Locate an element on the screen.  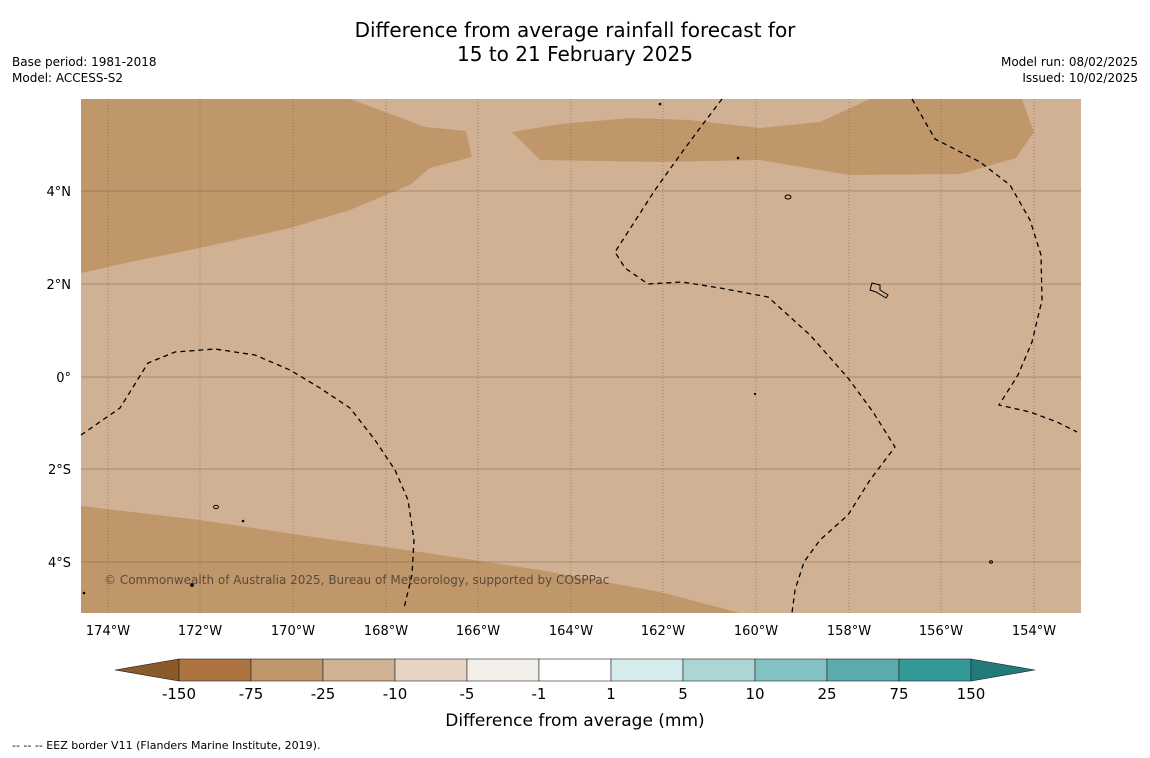
lon-label: 164°W is located at coordinates (571, 631).